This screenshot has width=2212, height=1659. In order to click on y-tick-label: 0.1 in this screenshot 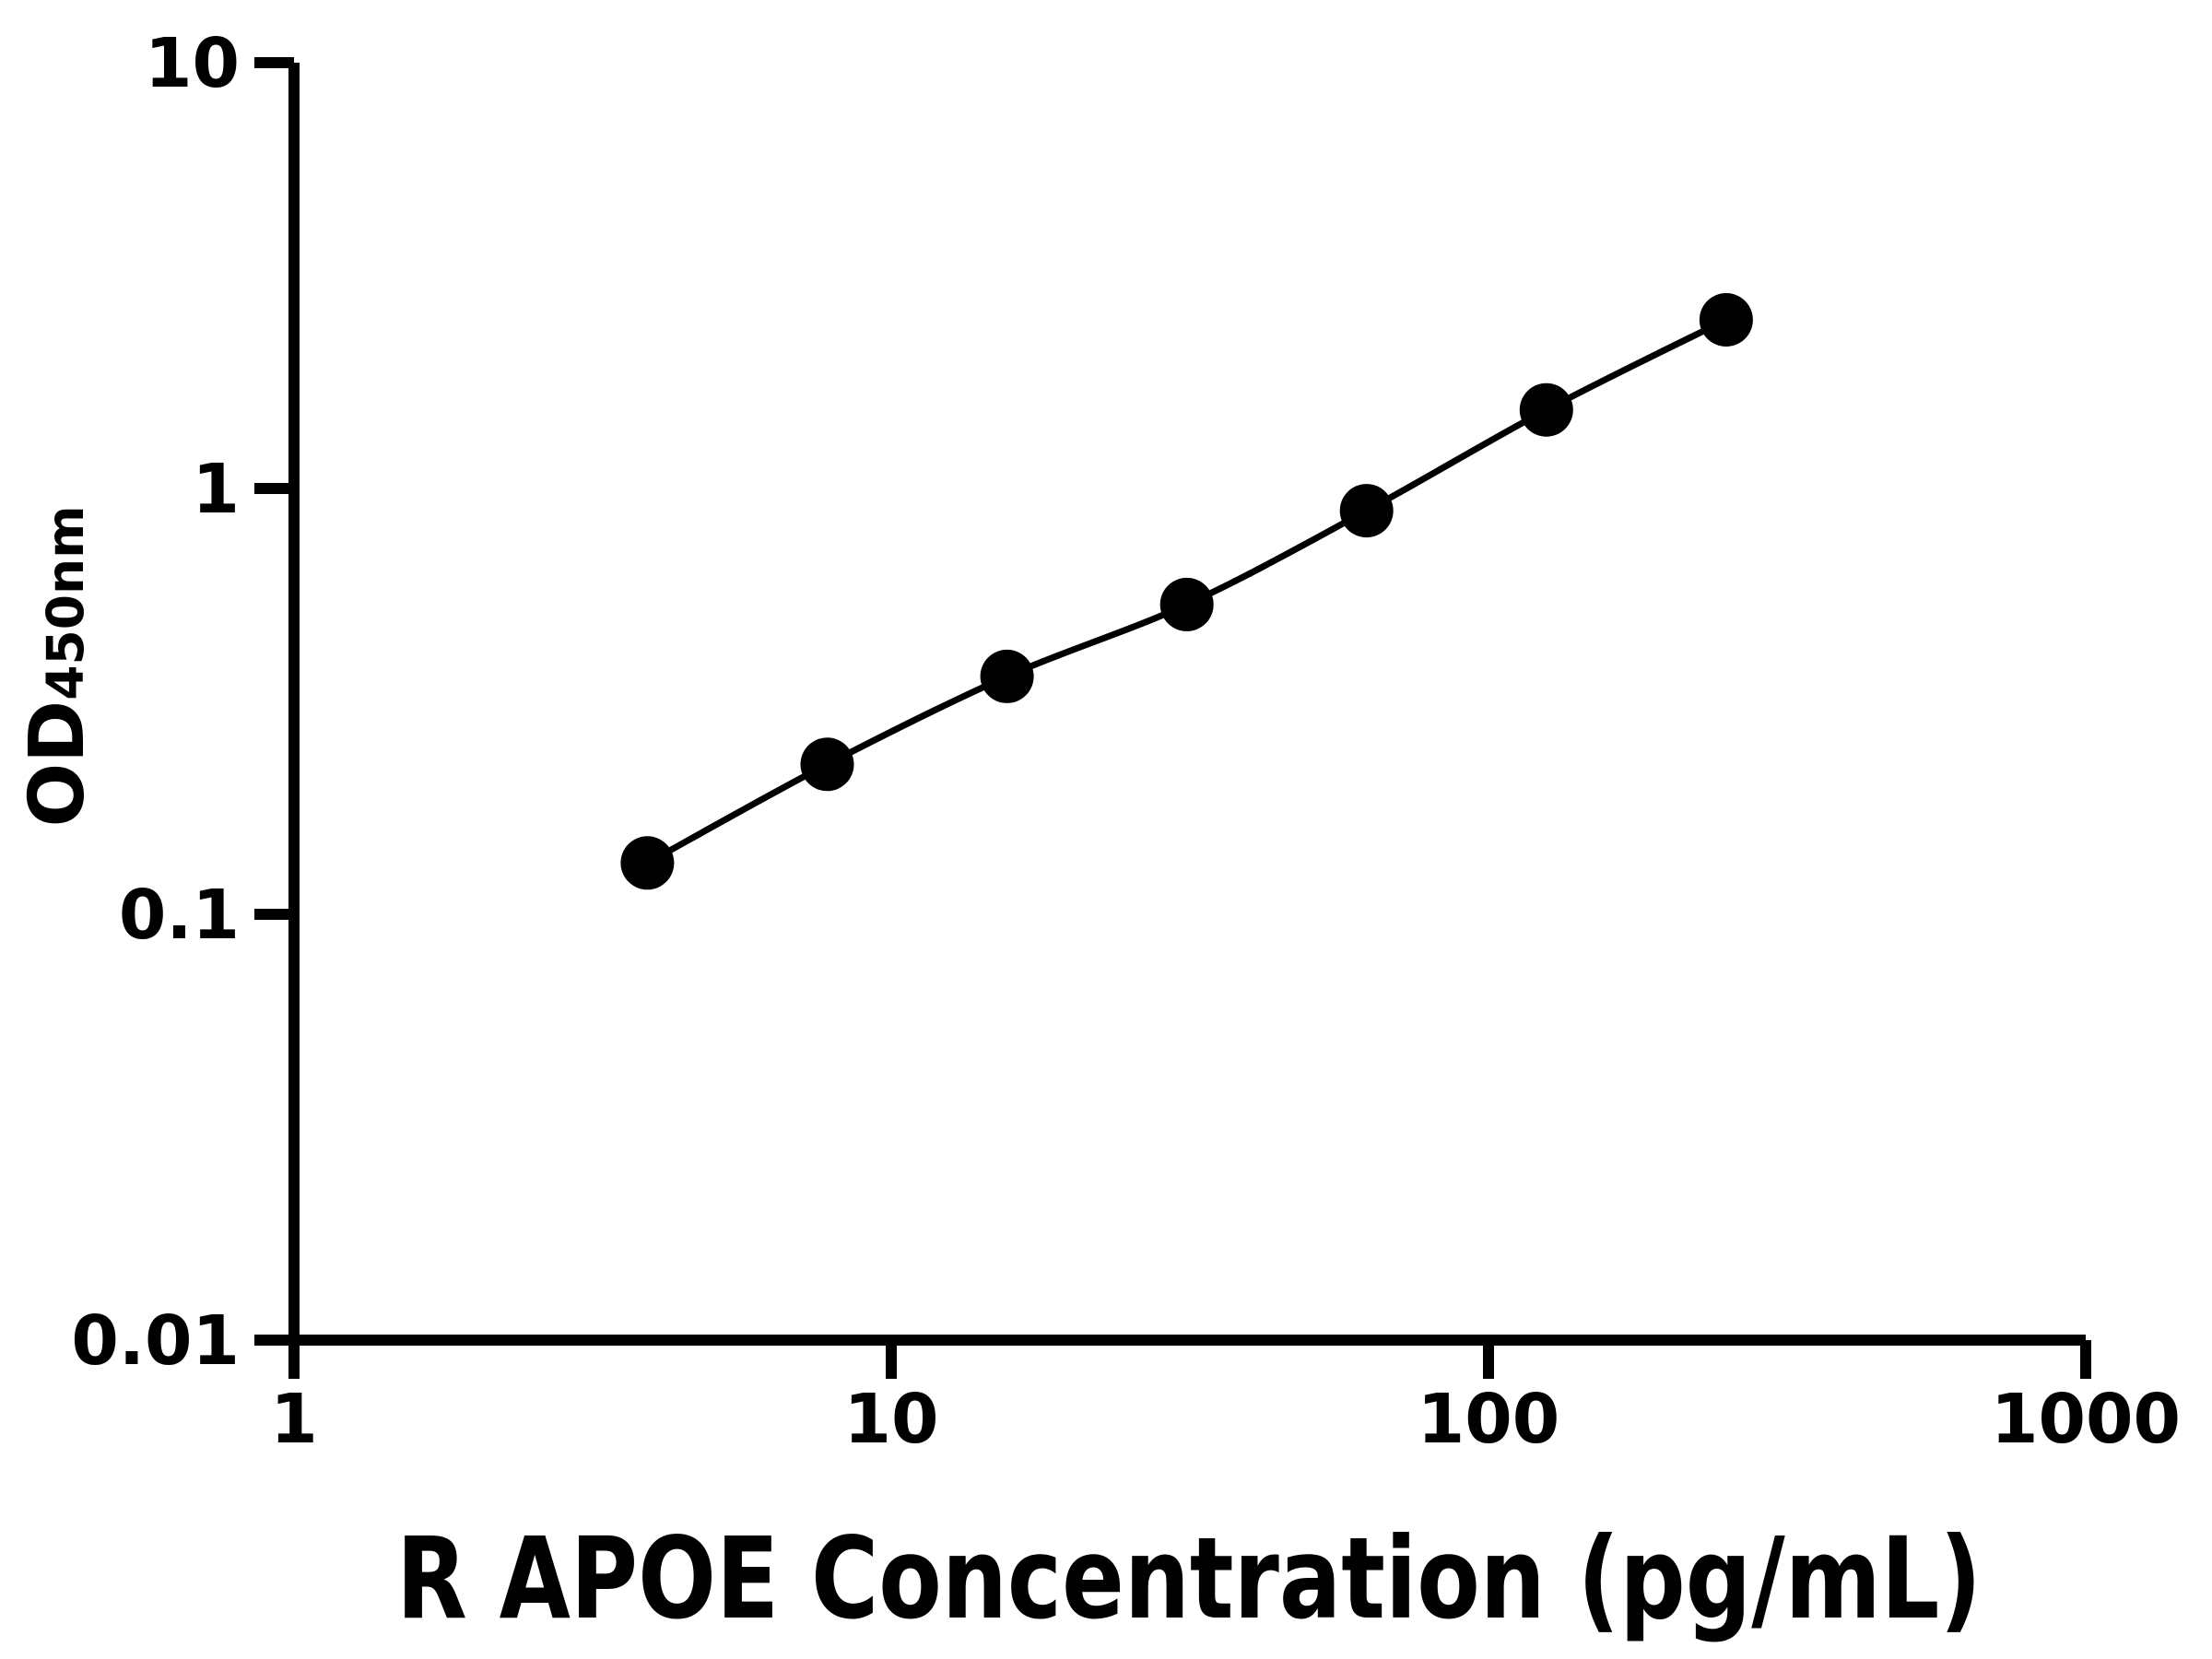, I will do `click(179, 915)`.